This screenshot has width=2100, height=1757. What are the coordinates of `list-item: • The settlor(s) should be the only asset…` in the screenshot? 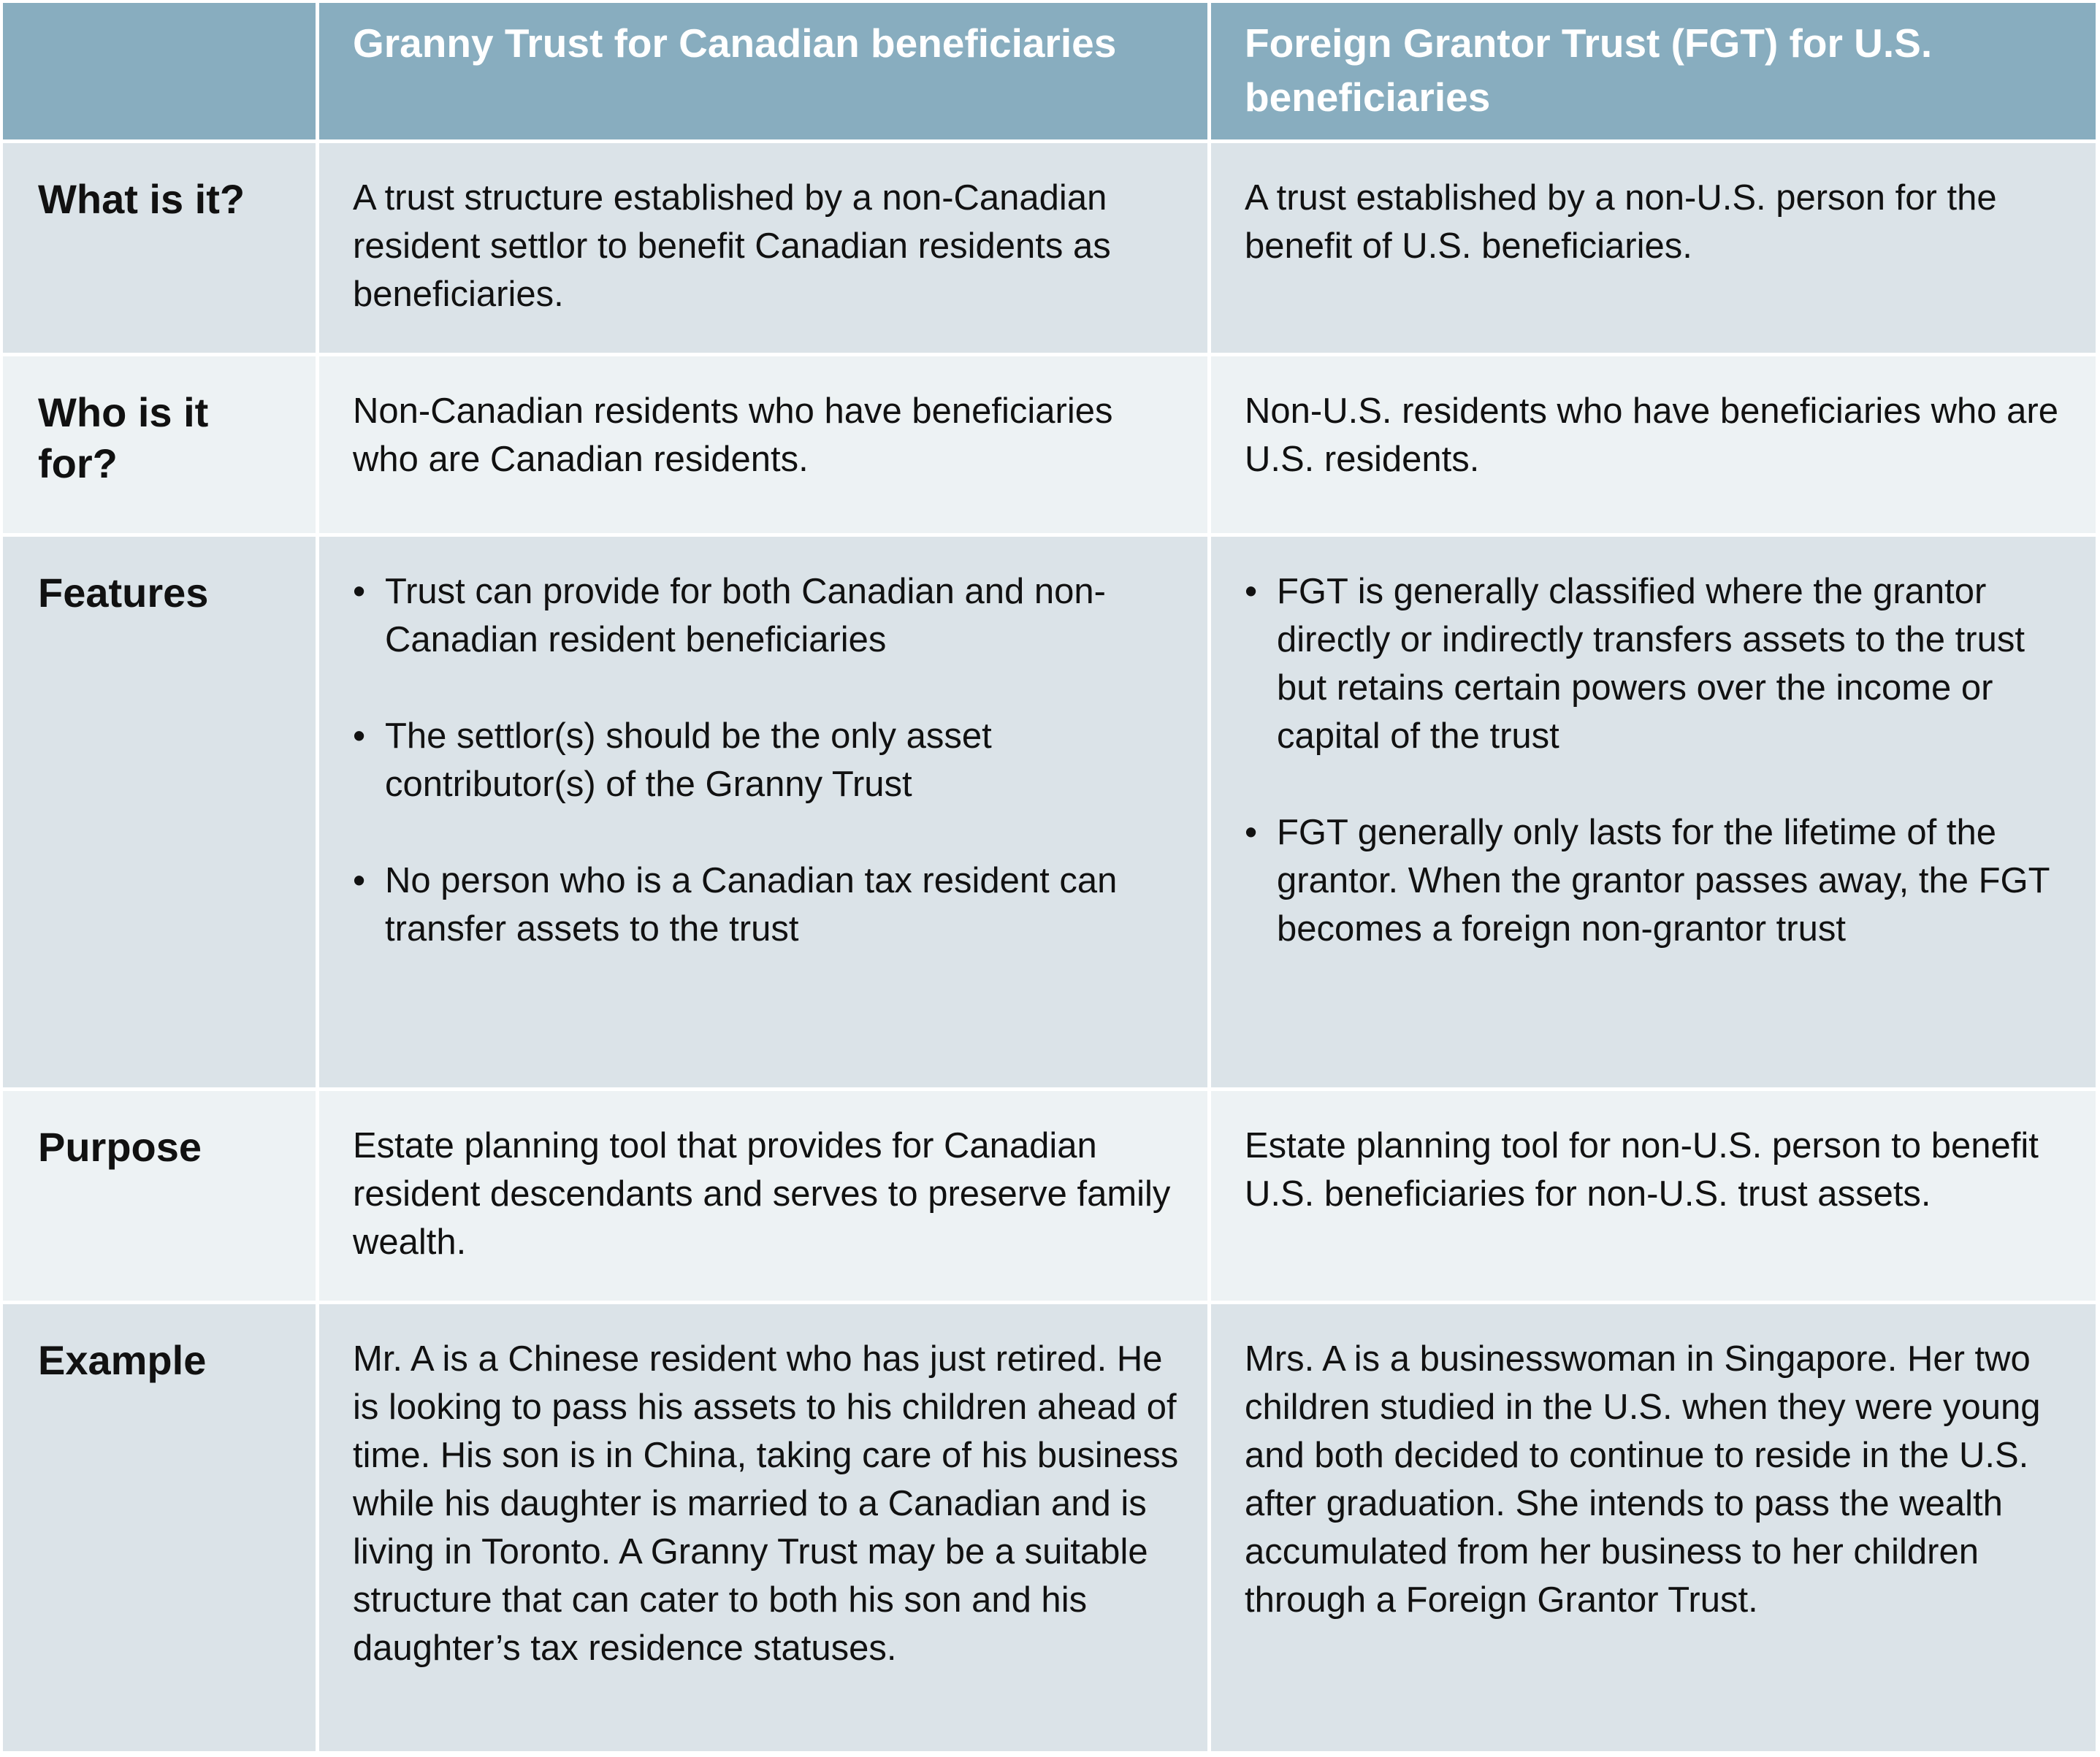 It's located at (769, 760).